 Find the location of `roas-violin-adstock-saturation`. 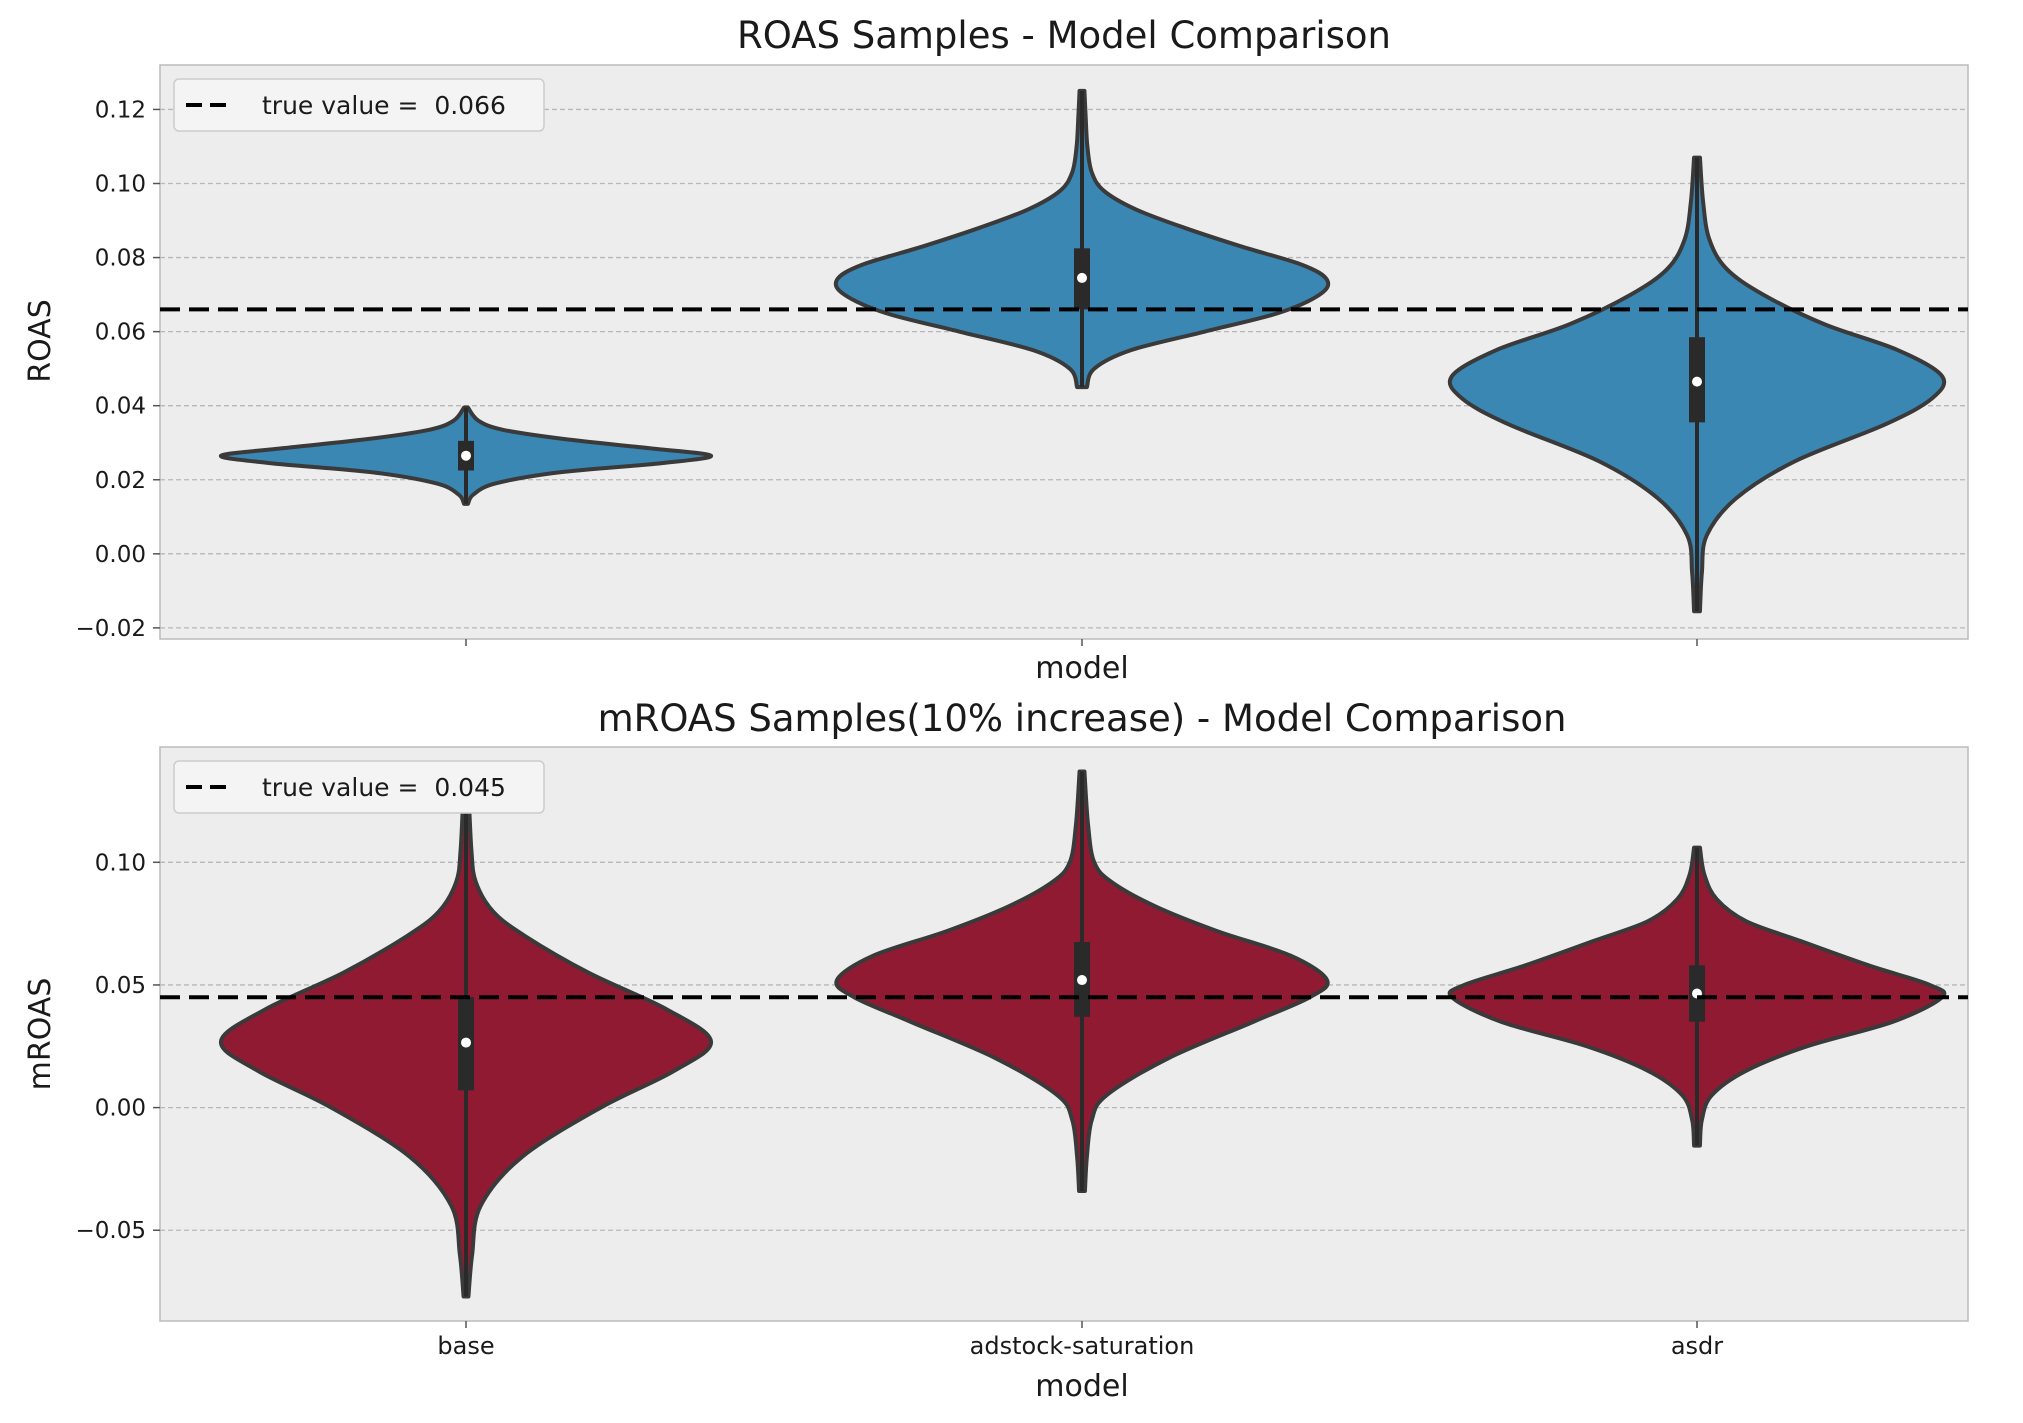

roas-violin-adstock-saturation is located at coordinates (1082, 239).